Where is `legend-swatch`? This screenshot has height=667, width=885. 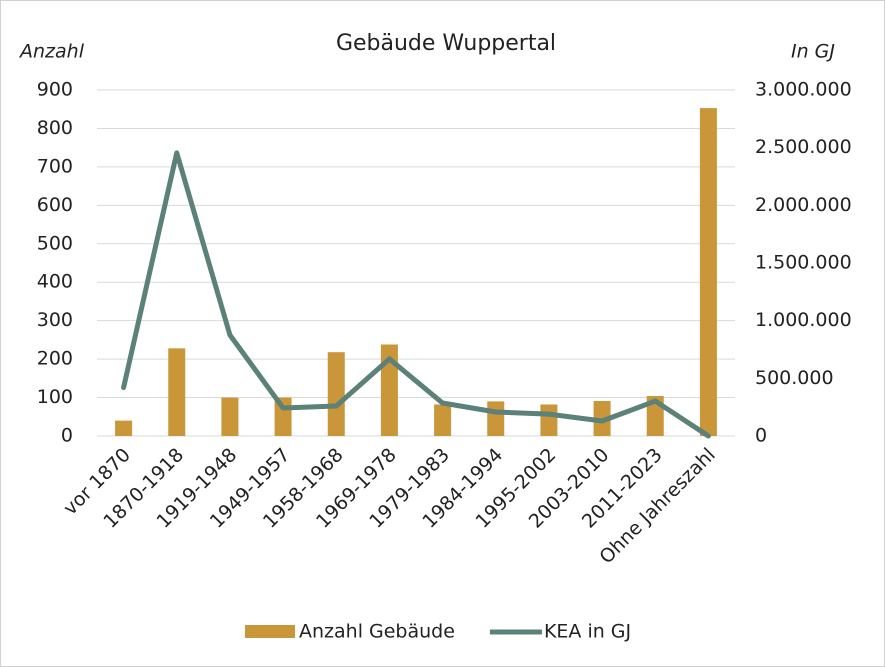 legend-swatch is located at coordinates (270, 631).